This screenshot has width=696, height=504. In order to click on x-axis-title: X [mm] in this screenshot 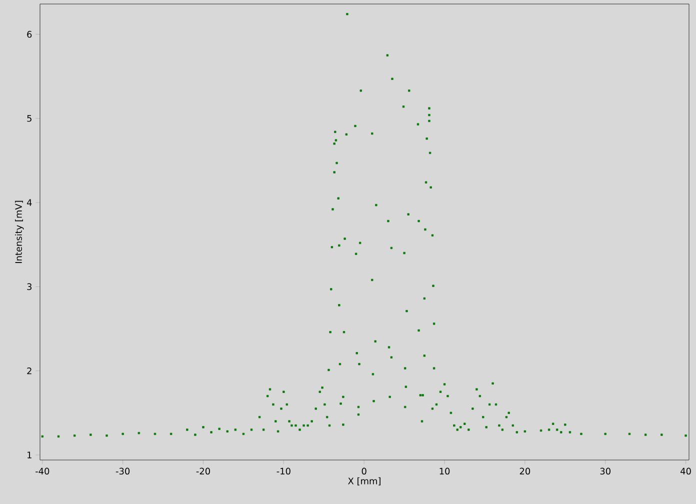, I will do `click(364, 481)`.